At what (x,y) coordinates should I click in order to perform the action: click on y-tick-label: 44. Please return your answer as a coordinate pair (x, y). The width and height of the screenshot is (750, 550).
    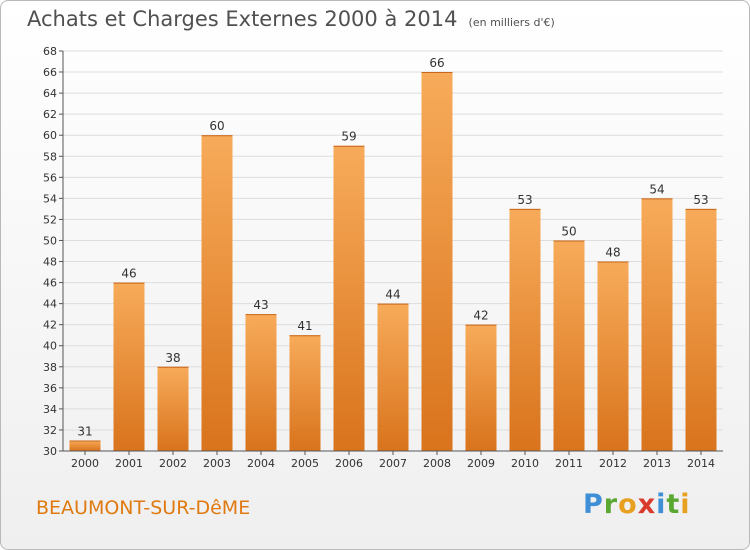
    Looking at the image, I should click on (50, 304).